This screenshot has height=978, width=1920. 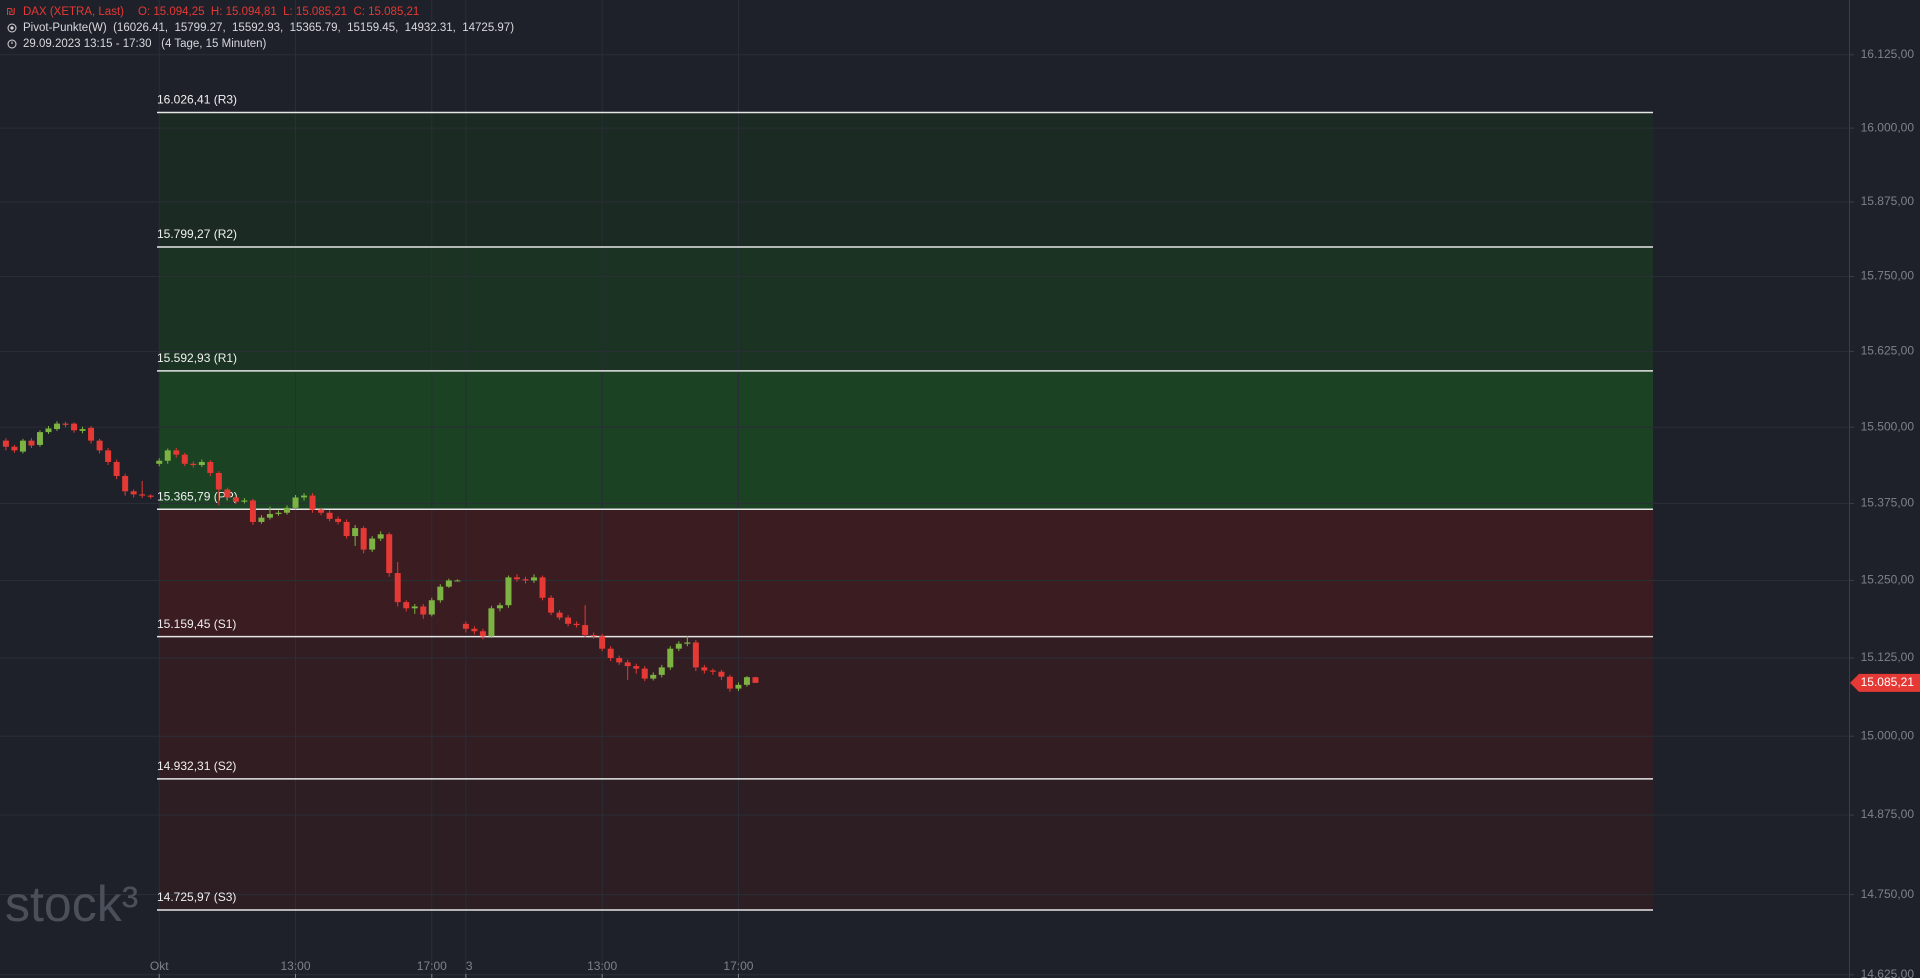 I want to click on y-tick-label: 14.625,00, so click(x=1888, y=972).